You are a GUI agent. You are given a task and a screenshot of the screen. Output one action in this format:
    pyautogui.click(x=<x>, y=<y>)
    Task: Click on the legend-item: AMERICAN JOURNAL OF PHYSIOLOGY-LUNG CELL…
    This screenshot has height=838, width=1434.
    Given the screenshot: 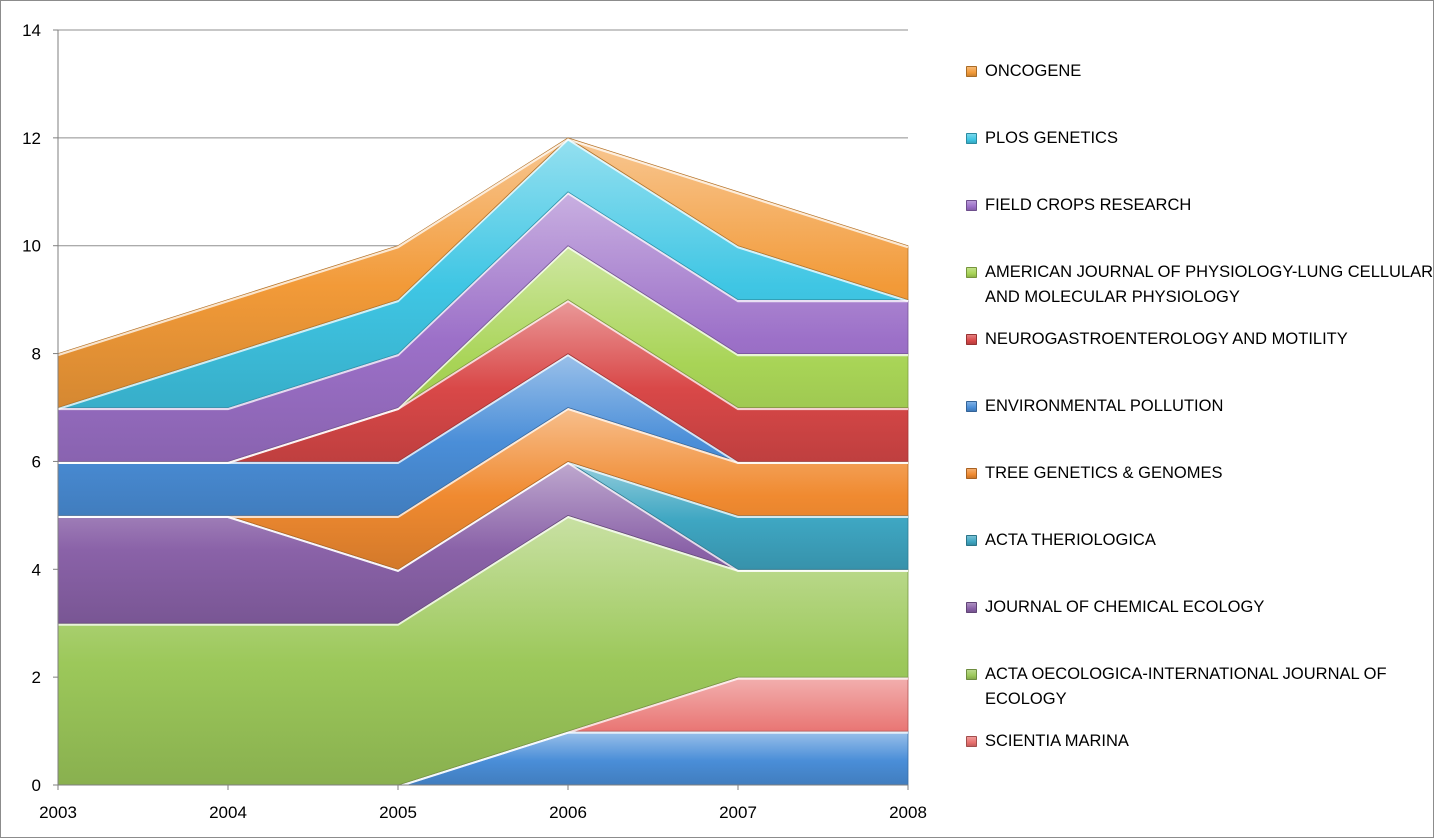 What is the action you would take?
    pyautogui.click(x=1198, y=285)
    